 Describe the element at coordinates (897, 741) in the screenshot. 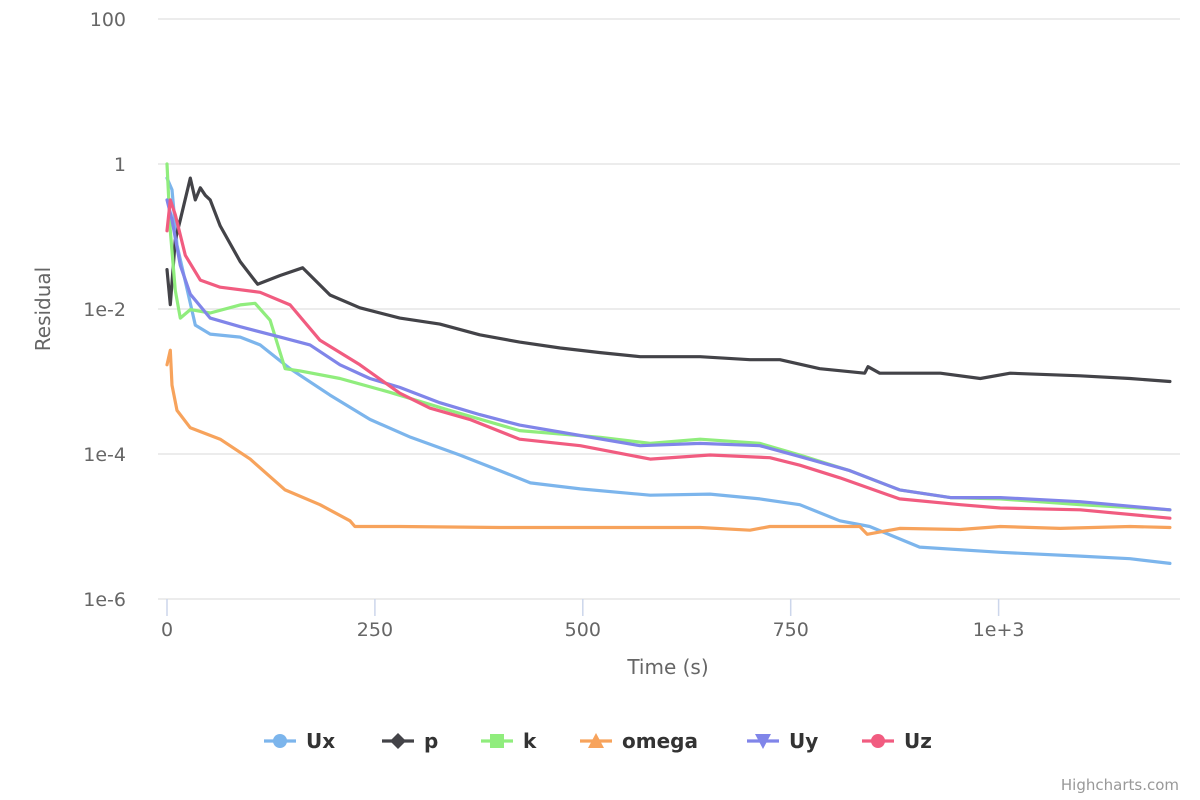

I see `legend-item-Uz: Uz` at that location.